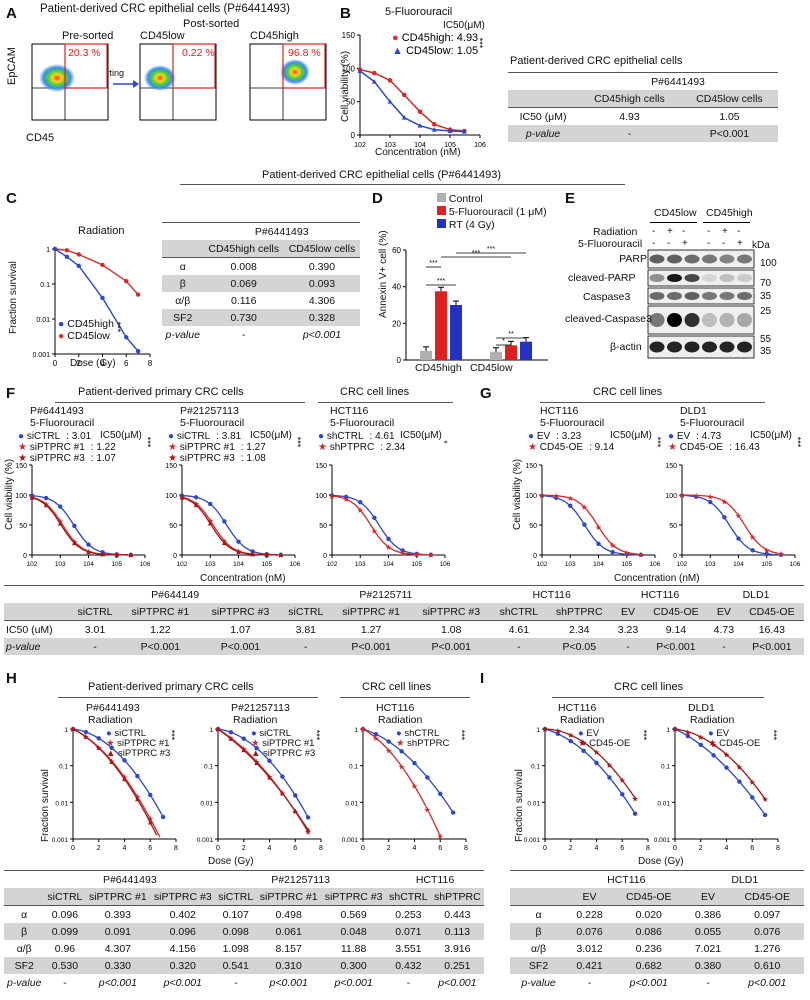 This screenshot has height=1000, width=810. I want to click on table-cell: CD45-OE, so click(649, 897).